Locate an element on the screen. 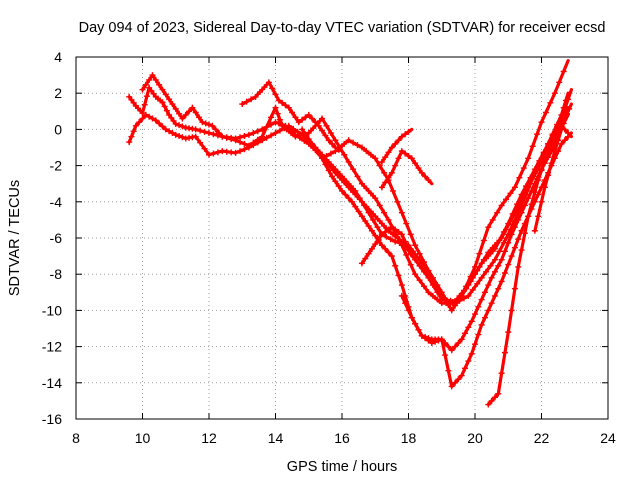 This screenshot has height=480, width=640. y-tick-label: 0 is located at coordinates (58, 129).